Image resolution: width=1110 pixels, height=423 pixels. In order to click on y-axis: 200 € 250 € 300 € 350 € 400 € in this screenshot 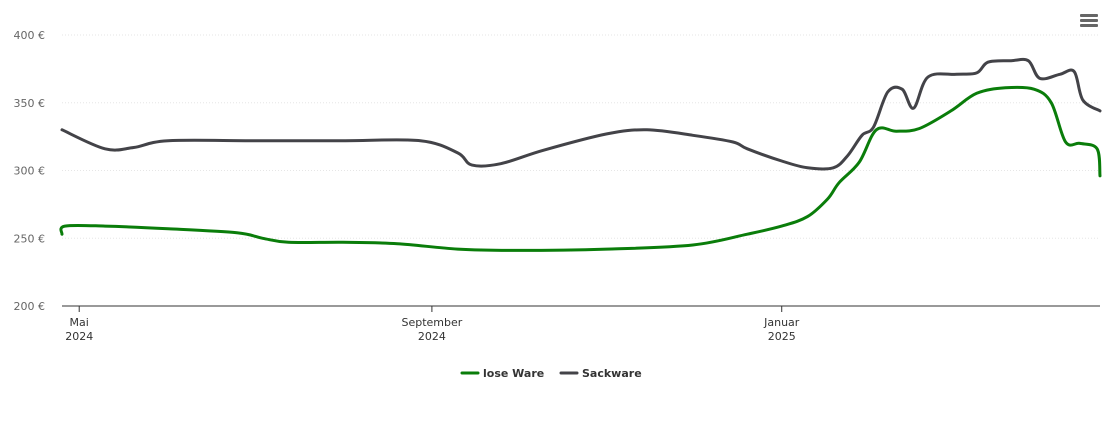, I will do `click(30, 171)`.